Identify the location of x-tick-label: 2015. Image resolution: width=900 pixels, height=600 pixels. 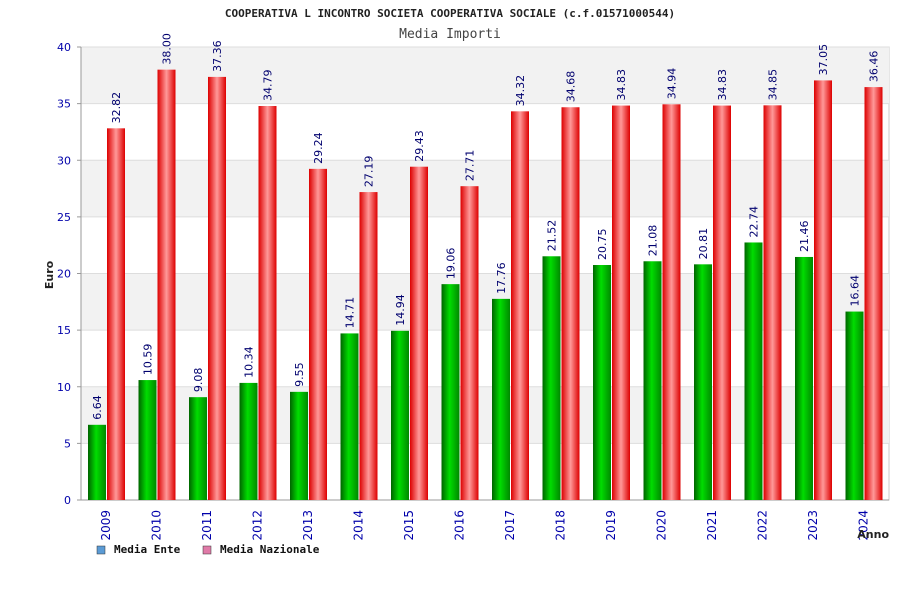
(409, 525).